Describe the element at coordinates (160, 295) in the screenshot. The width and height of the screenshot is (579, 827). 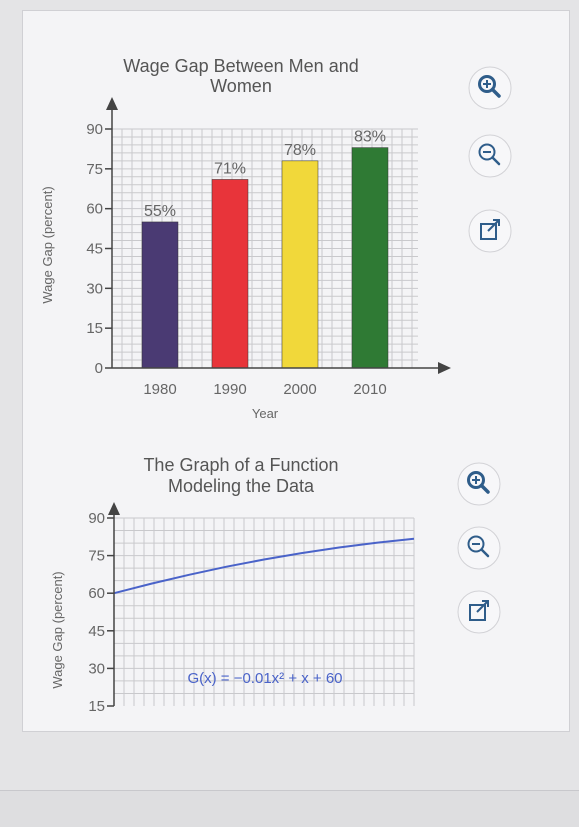
I see `bar-1980` at that location.